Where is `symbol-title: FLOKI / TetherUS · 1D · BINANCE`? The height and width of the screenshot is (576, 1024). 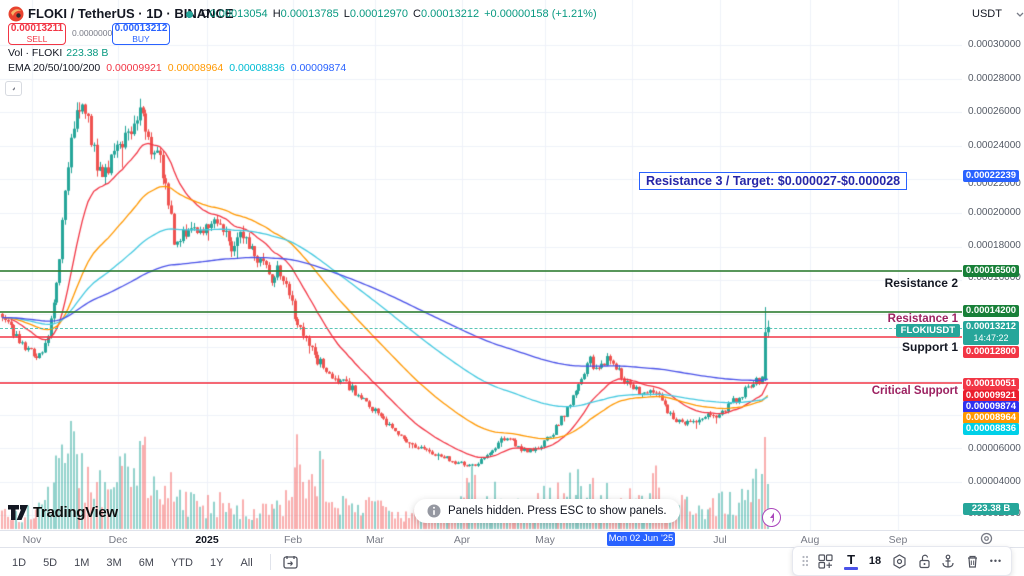
symbol-title: FLOKI / TetherUS · 1D · BINANCE is located at coordinates (131, 13).